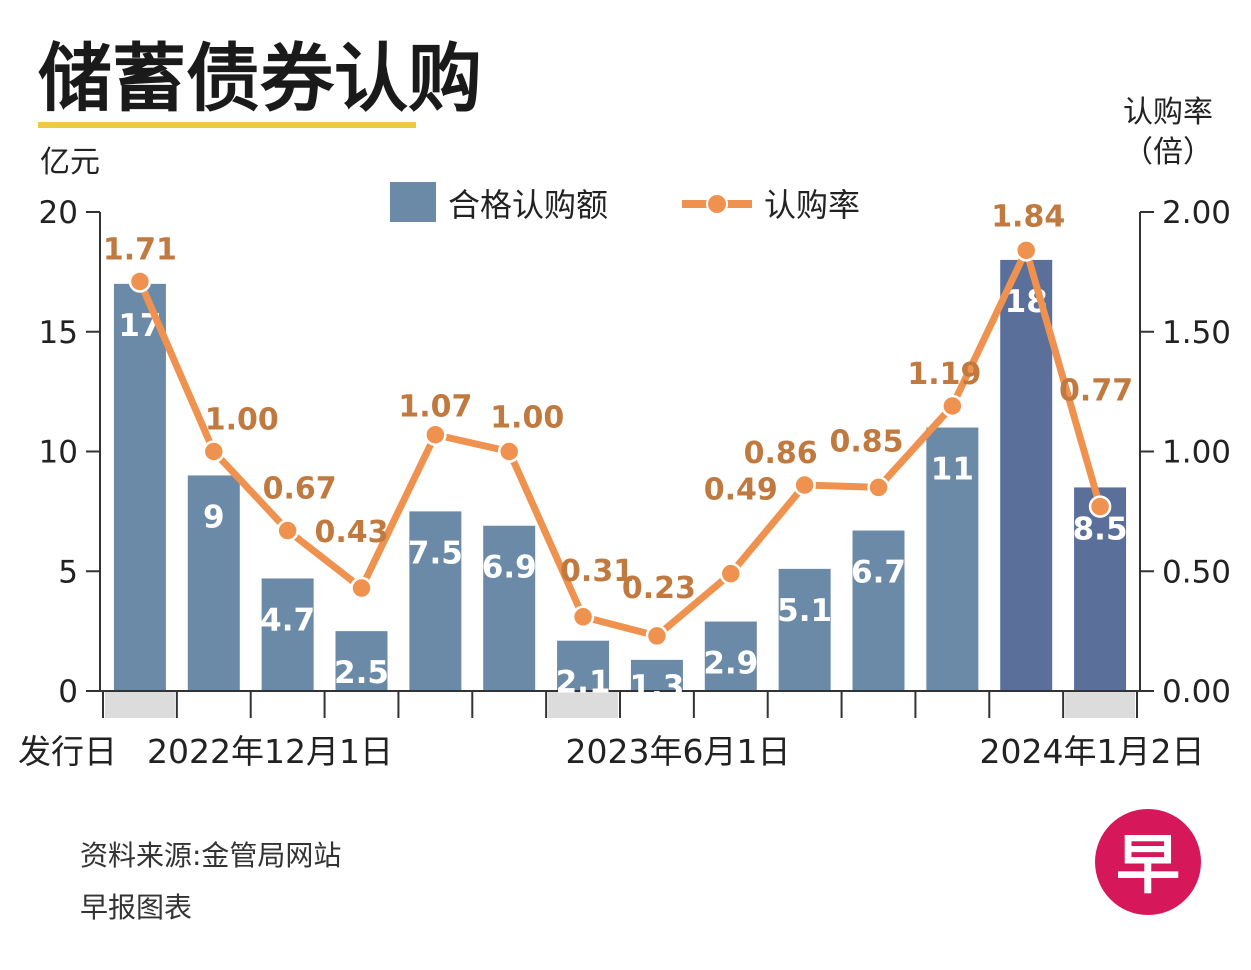 This screenshot has width=1251, height=970. I want to click on right-tick-label: 1.00, so click(1196, 453).